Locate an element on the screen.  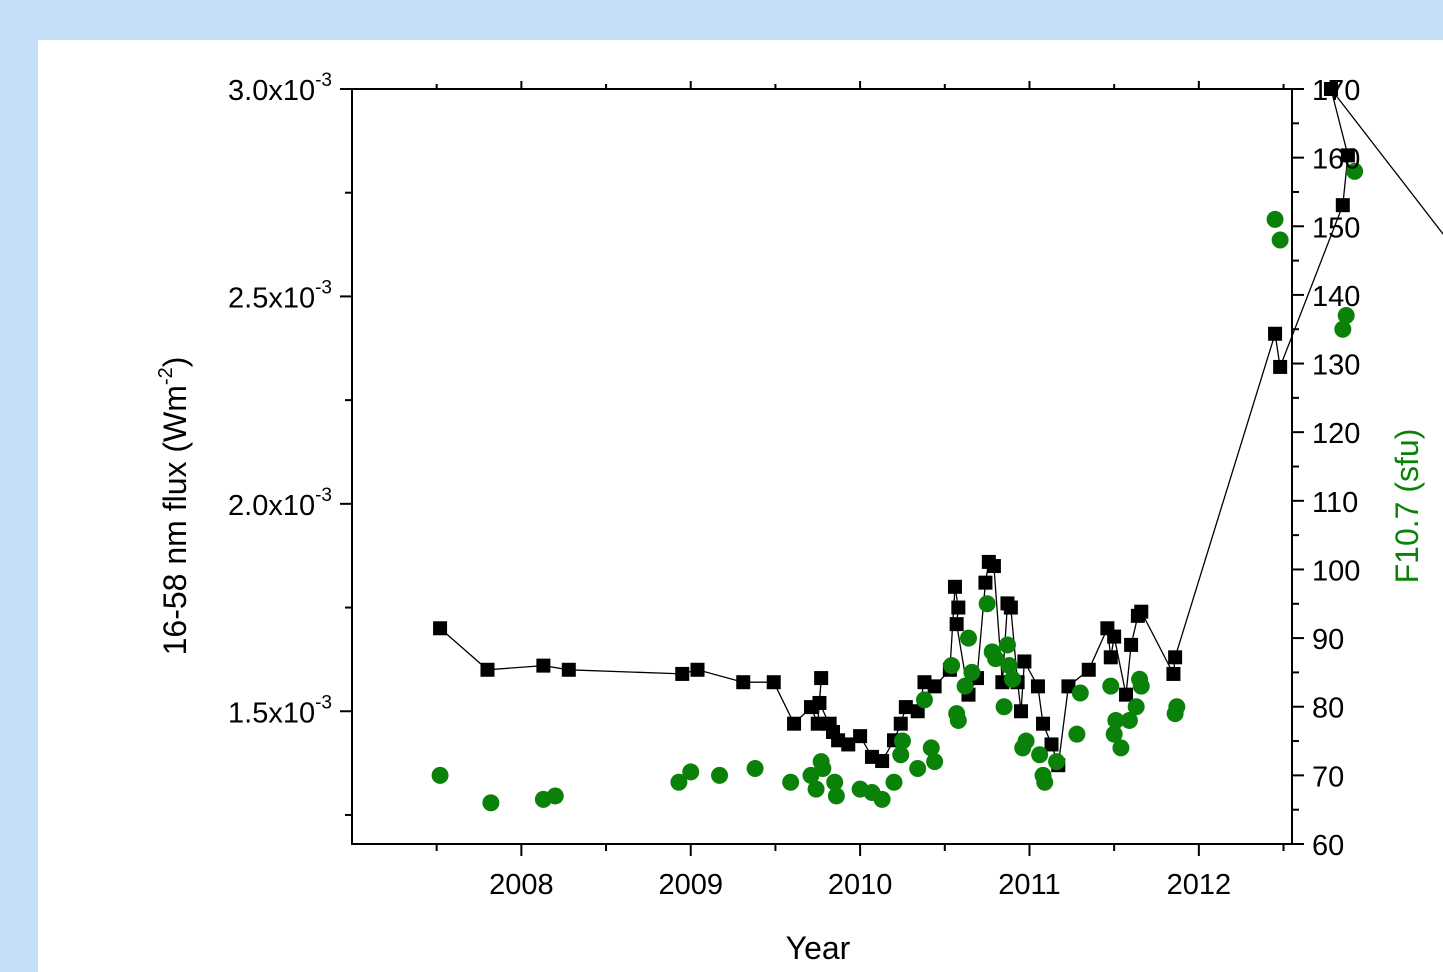
y-right-tick-label: 90 is located at coordinates (1328, 640).